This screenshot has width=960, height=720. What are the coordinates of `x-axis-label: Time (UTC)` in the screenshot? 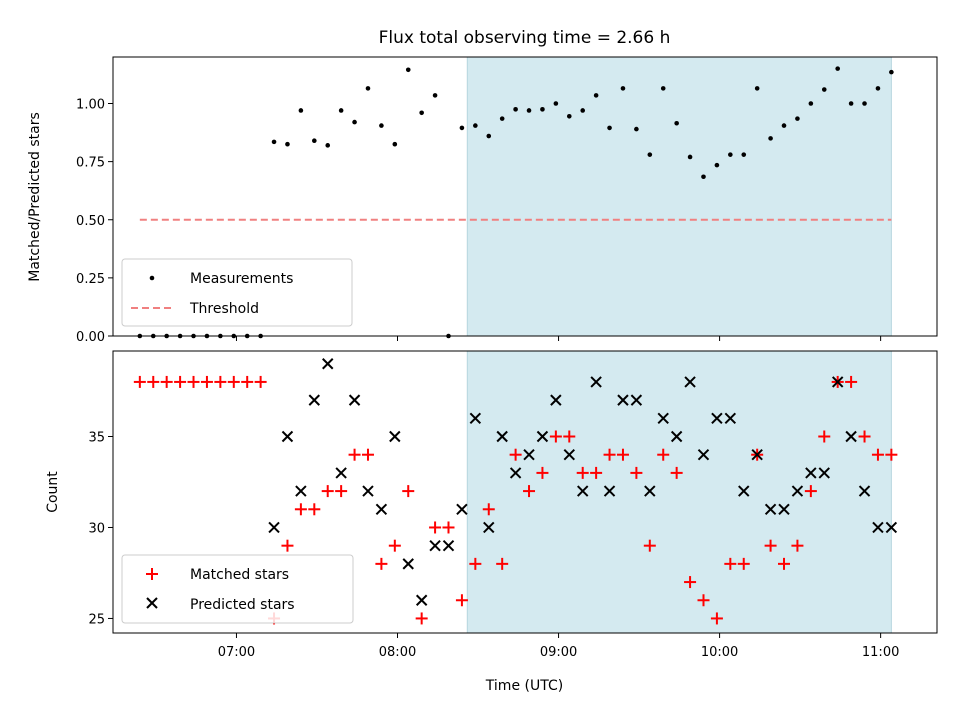 It's located at (524, 686).